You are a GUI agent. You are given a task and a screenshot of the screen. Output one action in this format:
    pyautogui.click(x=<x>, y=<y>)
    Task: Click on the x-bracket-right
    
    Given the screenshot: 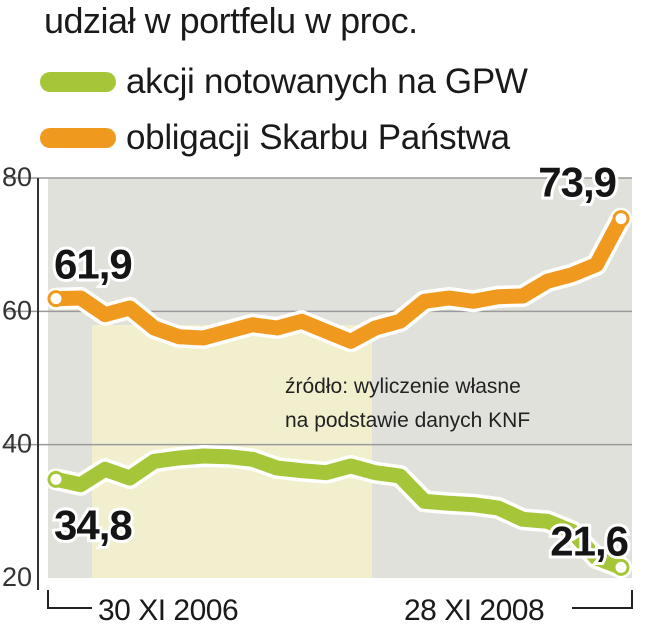 What is the action you would take?
    pyautogui.click(x=602, y=599)
    